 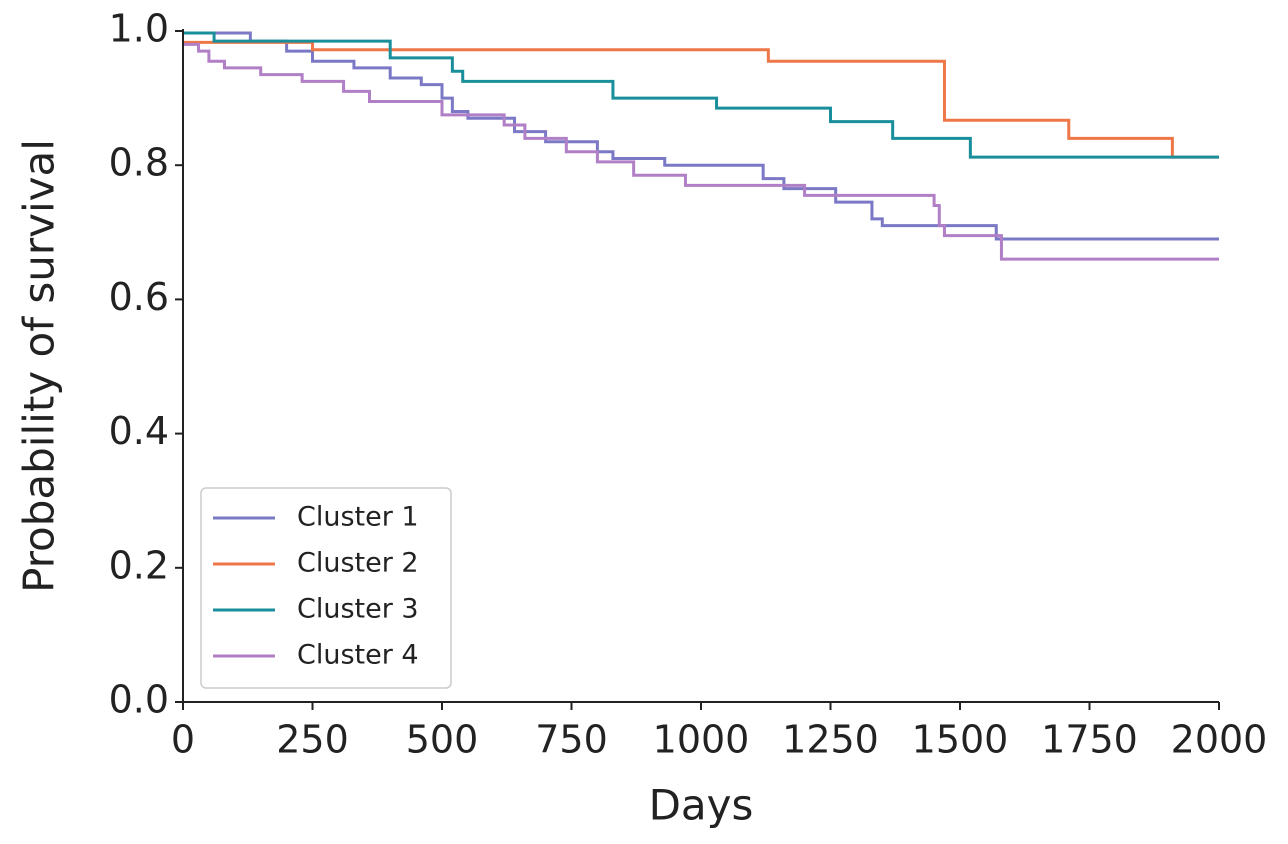 What do you see at coordinates (139, 297) in the screenshot?
I see `y-tick-label: 0.6` at bounding box center [139, 297].